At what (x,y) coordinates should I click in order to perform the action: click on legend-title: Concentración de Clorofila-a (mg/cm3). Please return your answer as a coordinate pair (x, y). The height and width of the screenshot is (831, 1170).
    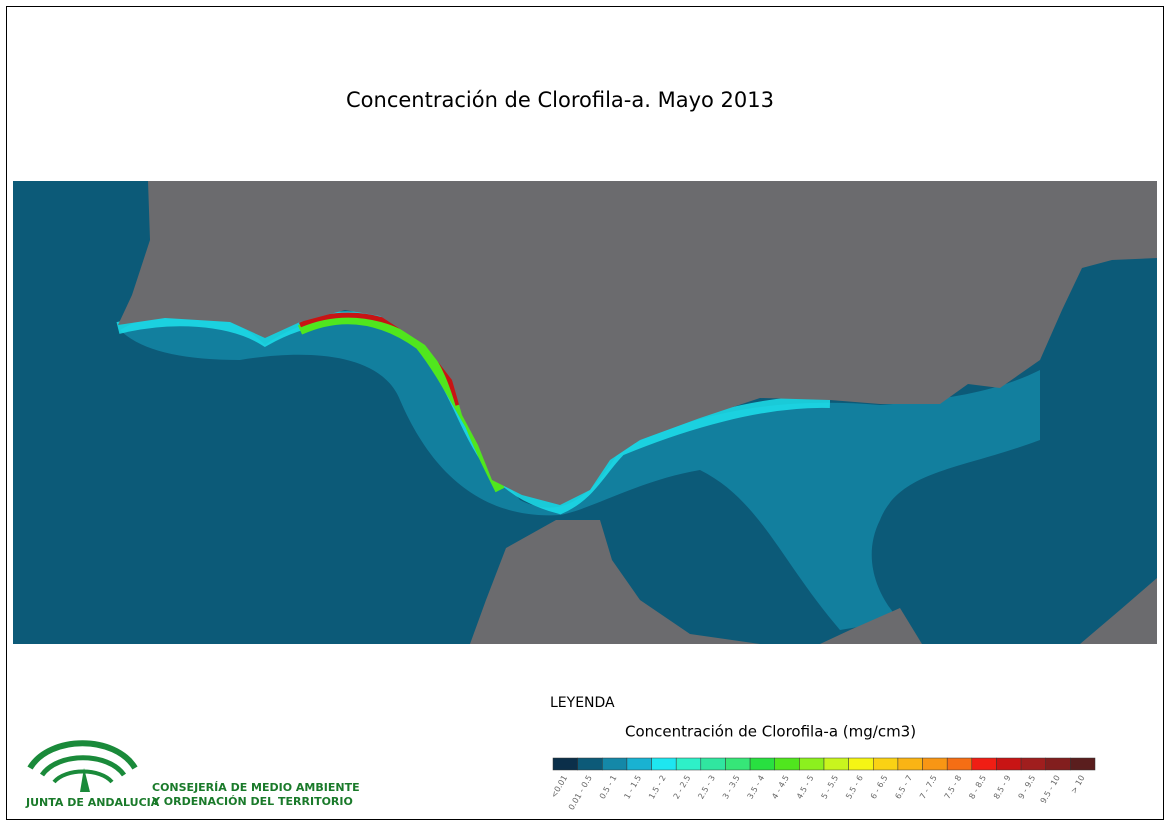
    Looking at the image, I should click on (770, 732).